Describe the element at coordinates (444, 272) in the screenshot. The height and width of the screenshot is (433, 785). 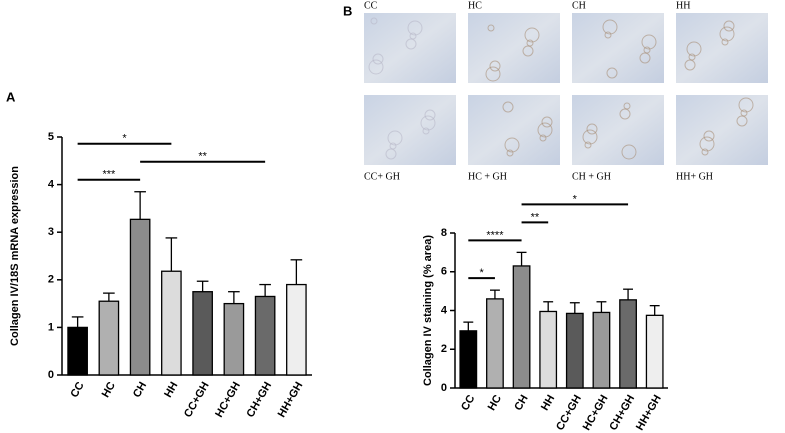
I see `y-tick-label: 6` at that location.